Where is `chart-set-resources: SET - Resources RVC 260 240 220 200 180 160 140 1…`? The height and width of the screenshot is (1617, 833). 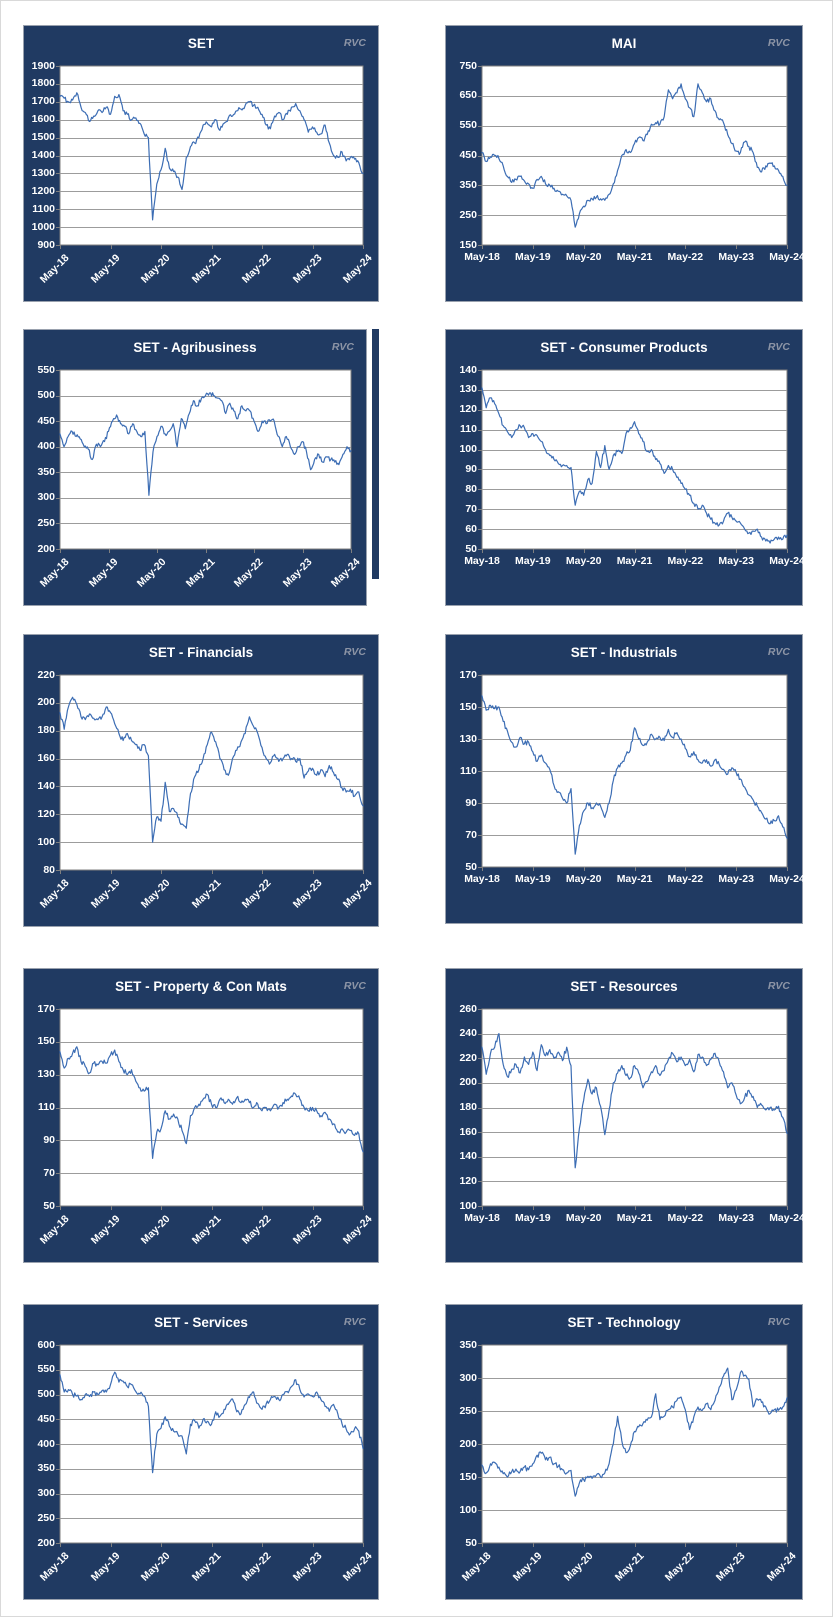 chart-set-resources: SET - Resources RVC 260 240 220 200 180 160 140 1… is located at coordinates (625, 1115).